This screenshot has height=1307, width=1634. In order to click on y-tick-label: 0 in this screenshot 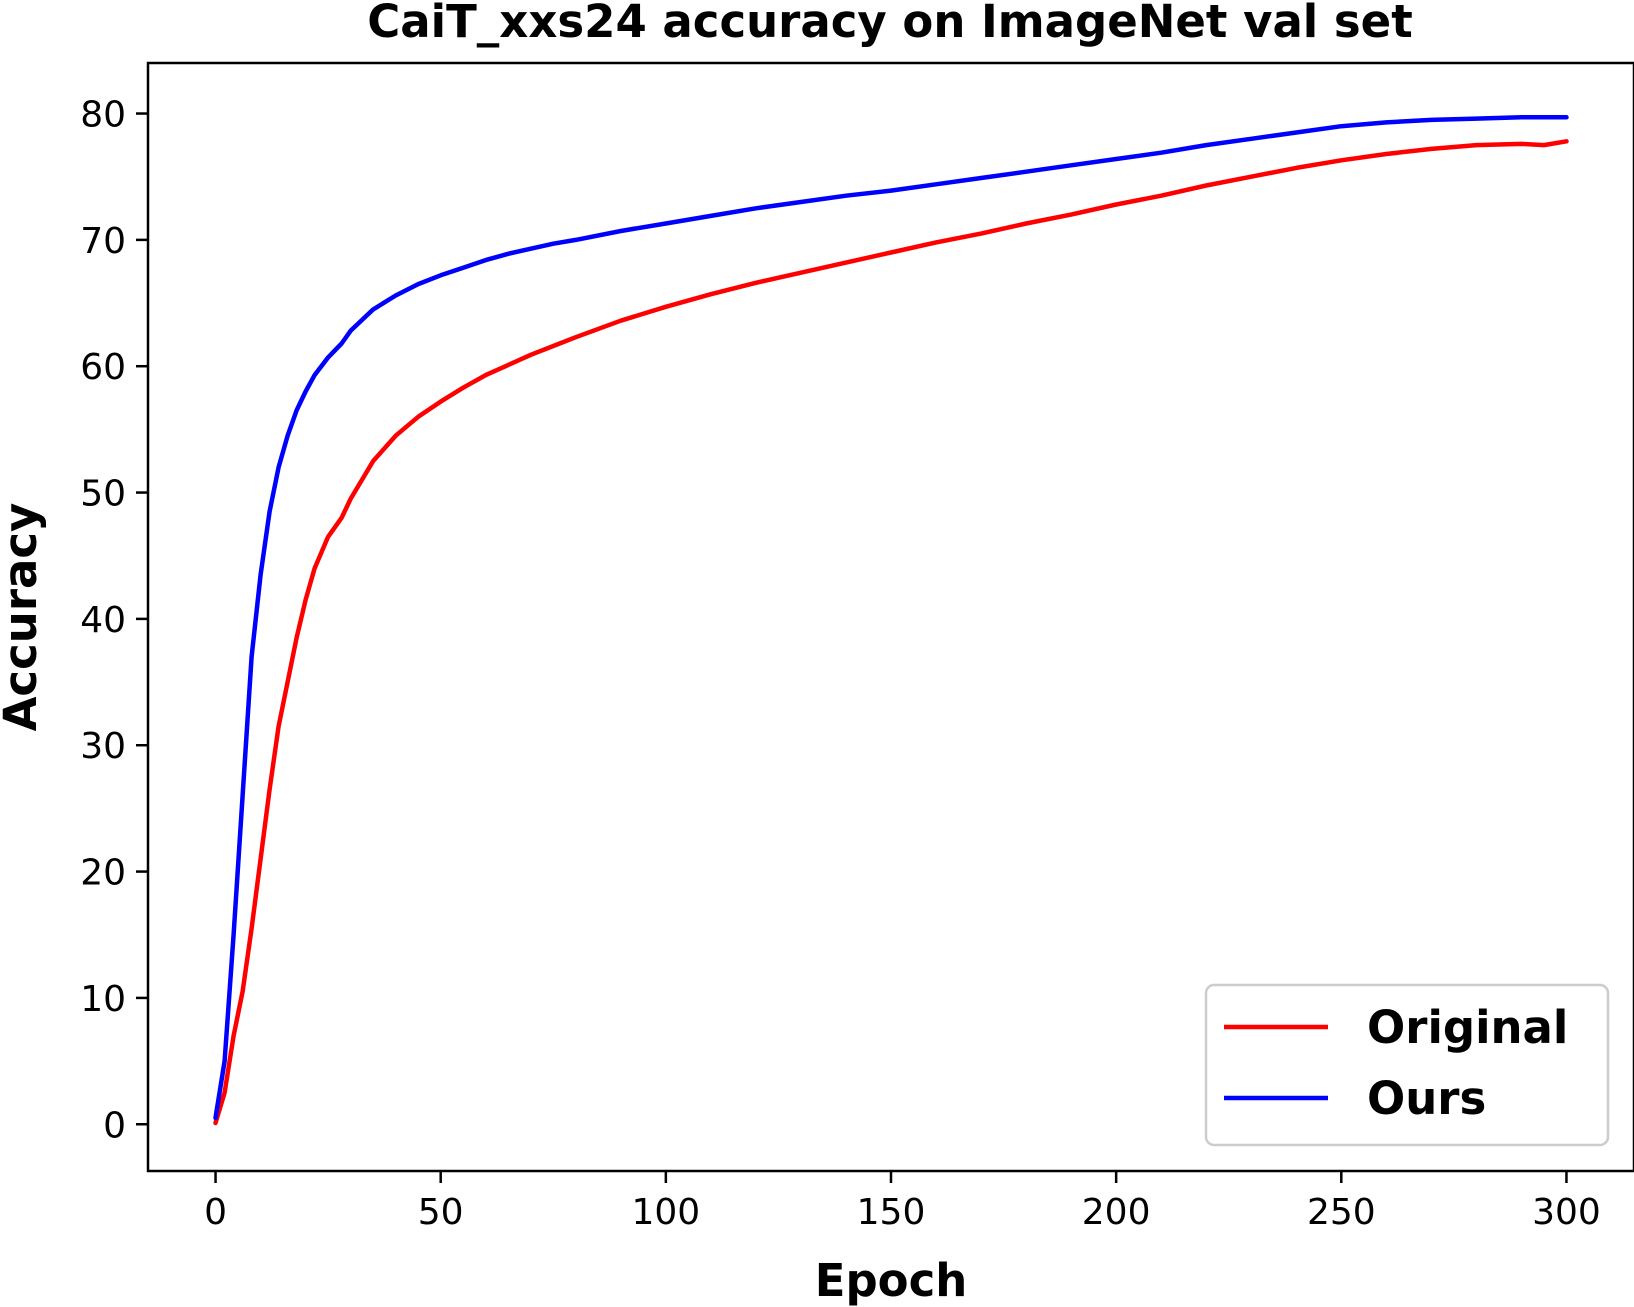, I will do `click(114, 1125)`.